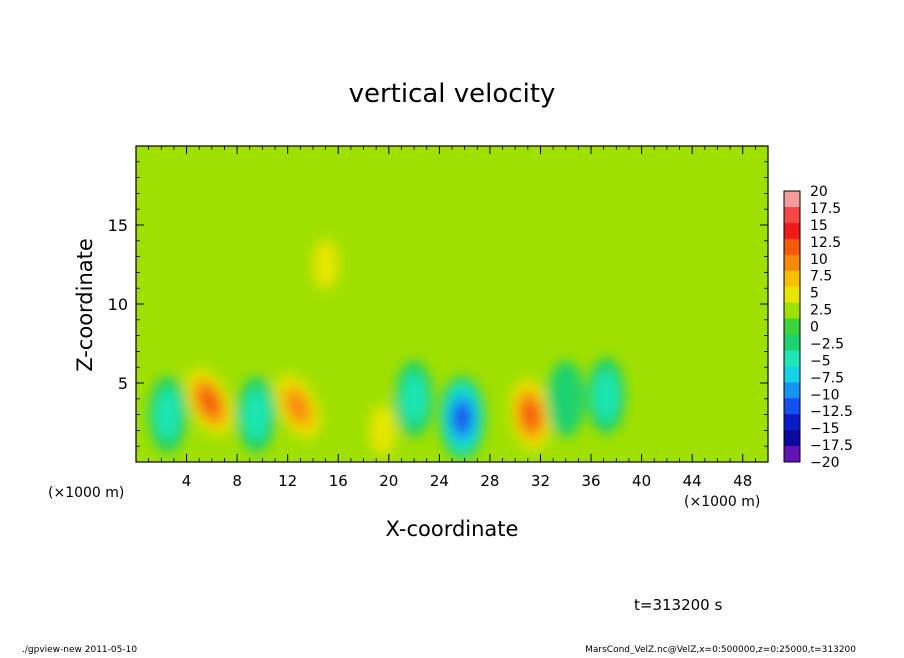 Image resolution: width=904 pixels, height=658 pixels. Describe the element at coordinates (85, 305) in the screenshot. I see `y-axis-label: Z-coordinate` at that location.